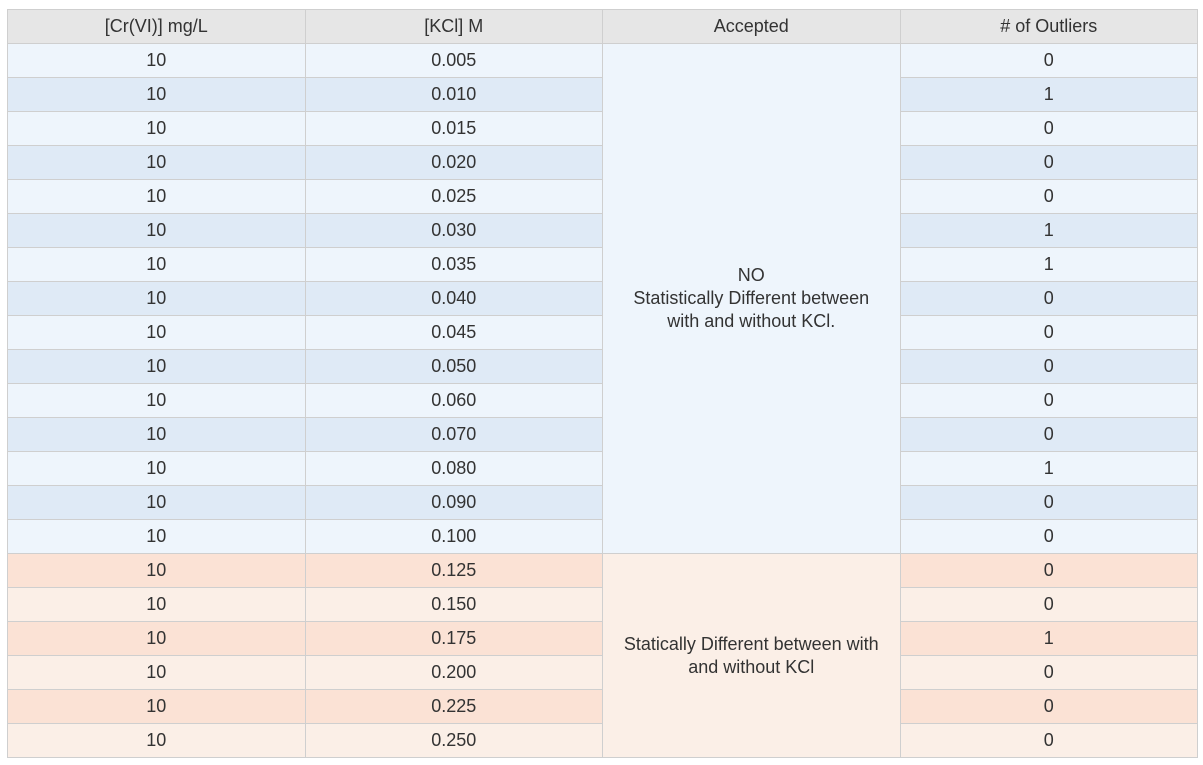 The width and height of the screenshot is (1203, 765). I want to click on cell-kcl-concentration: 0.250, so click(453, 740).